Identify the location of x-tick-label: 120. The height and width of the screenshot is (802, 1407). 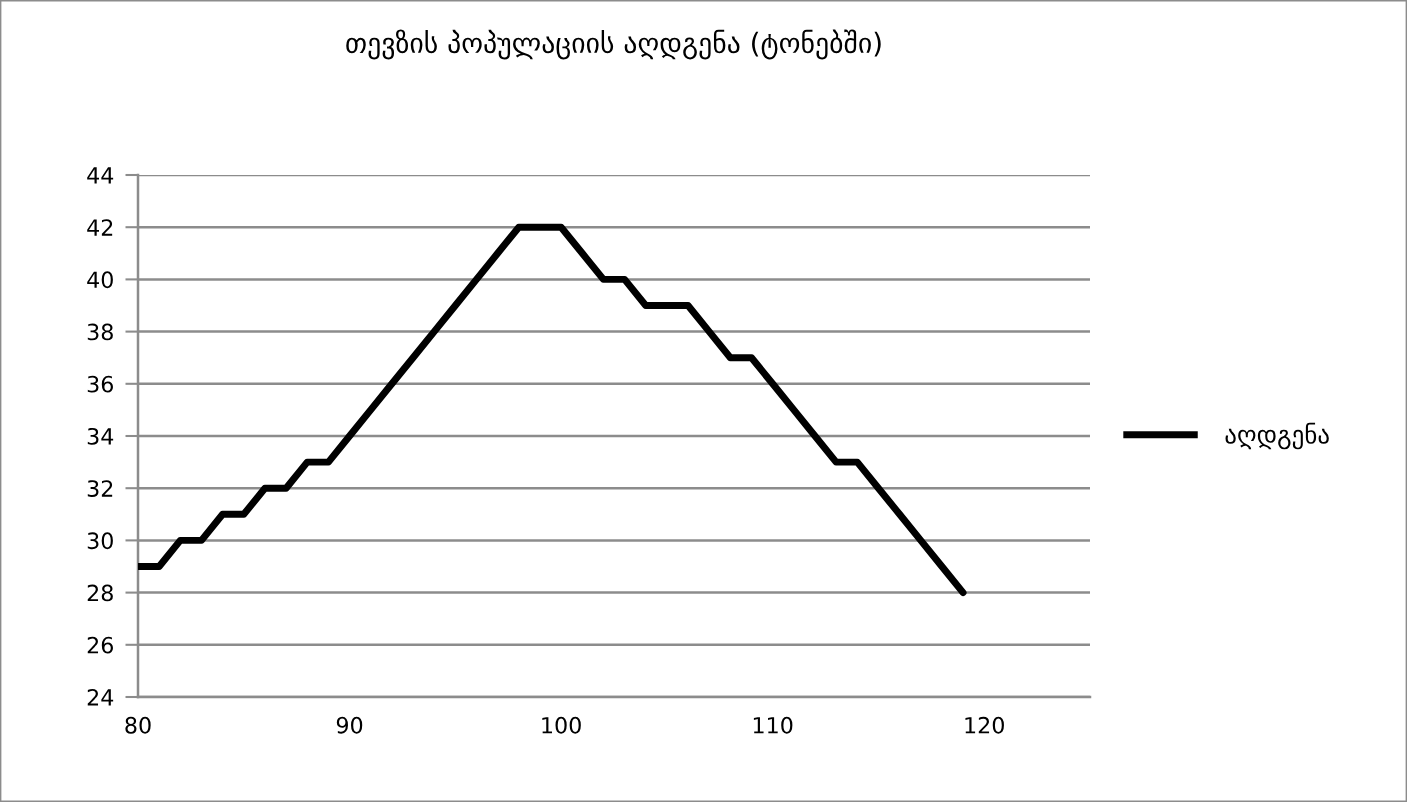
(984, 725).